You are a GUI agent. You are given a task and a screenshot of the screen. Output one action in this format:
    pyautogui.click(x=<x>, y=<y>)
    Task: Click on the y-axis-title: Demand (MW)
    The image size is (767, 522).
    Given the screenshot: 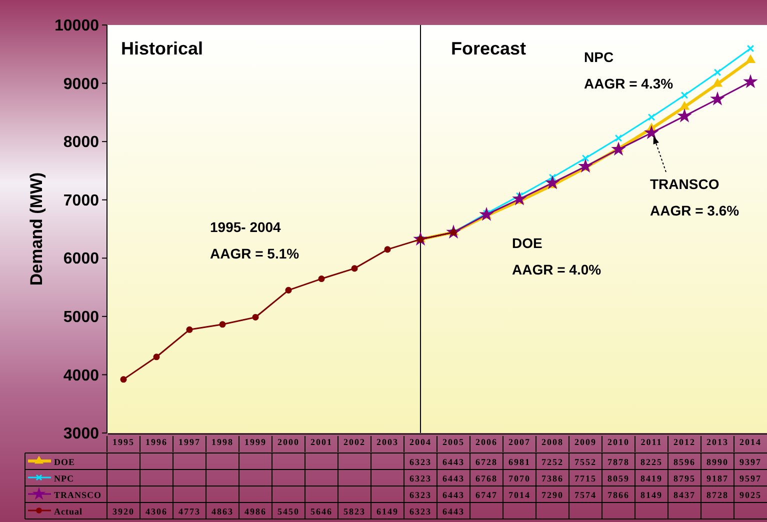 What is the action you would take?
    pyautogui.click(x=36, y=229)
    